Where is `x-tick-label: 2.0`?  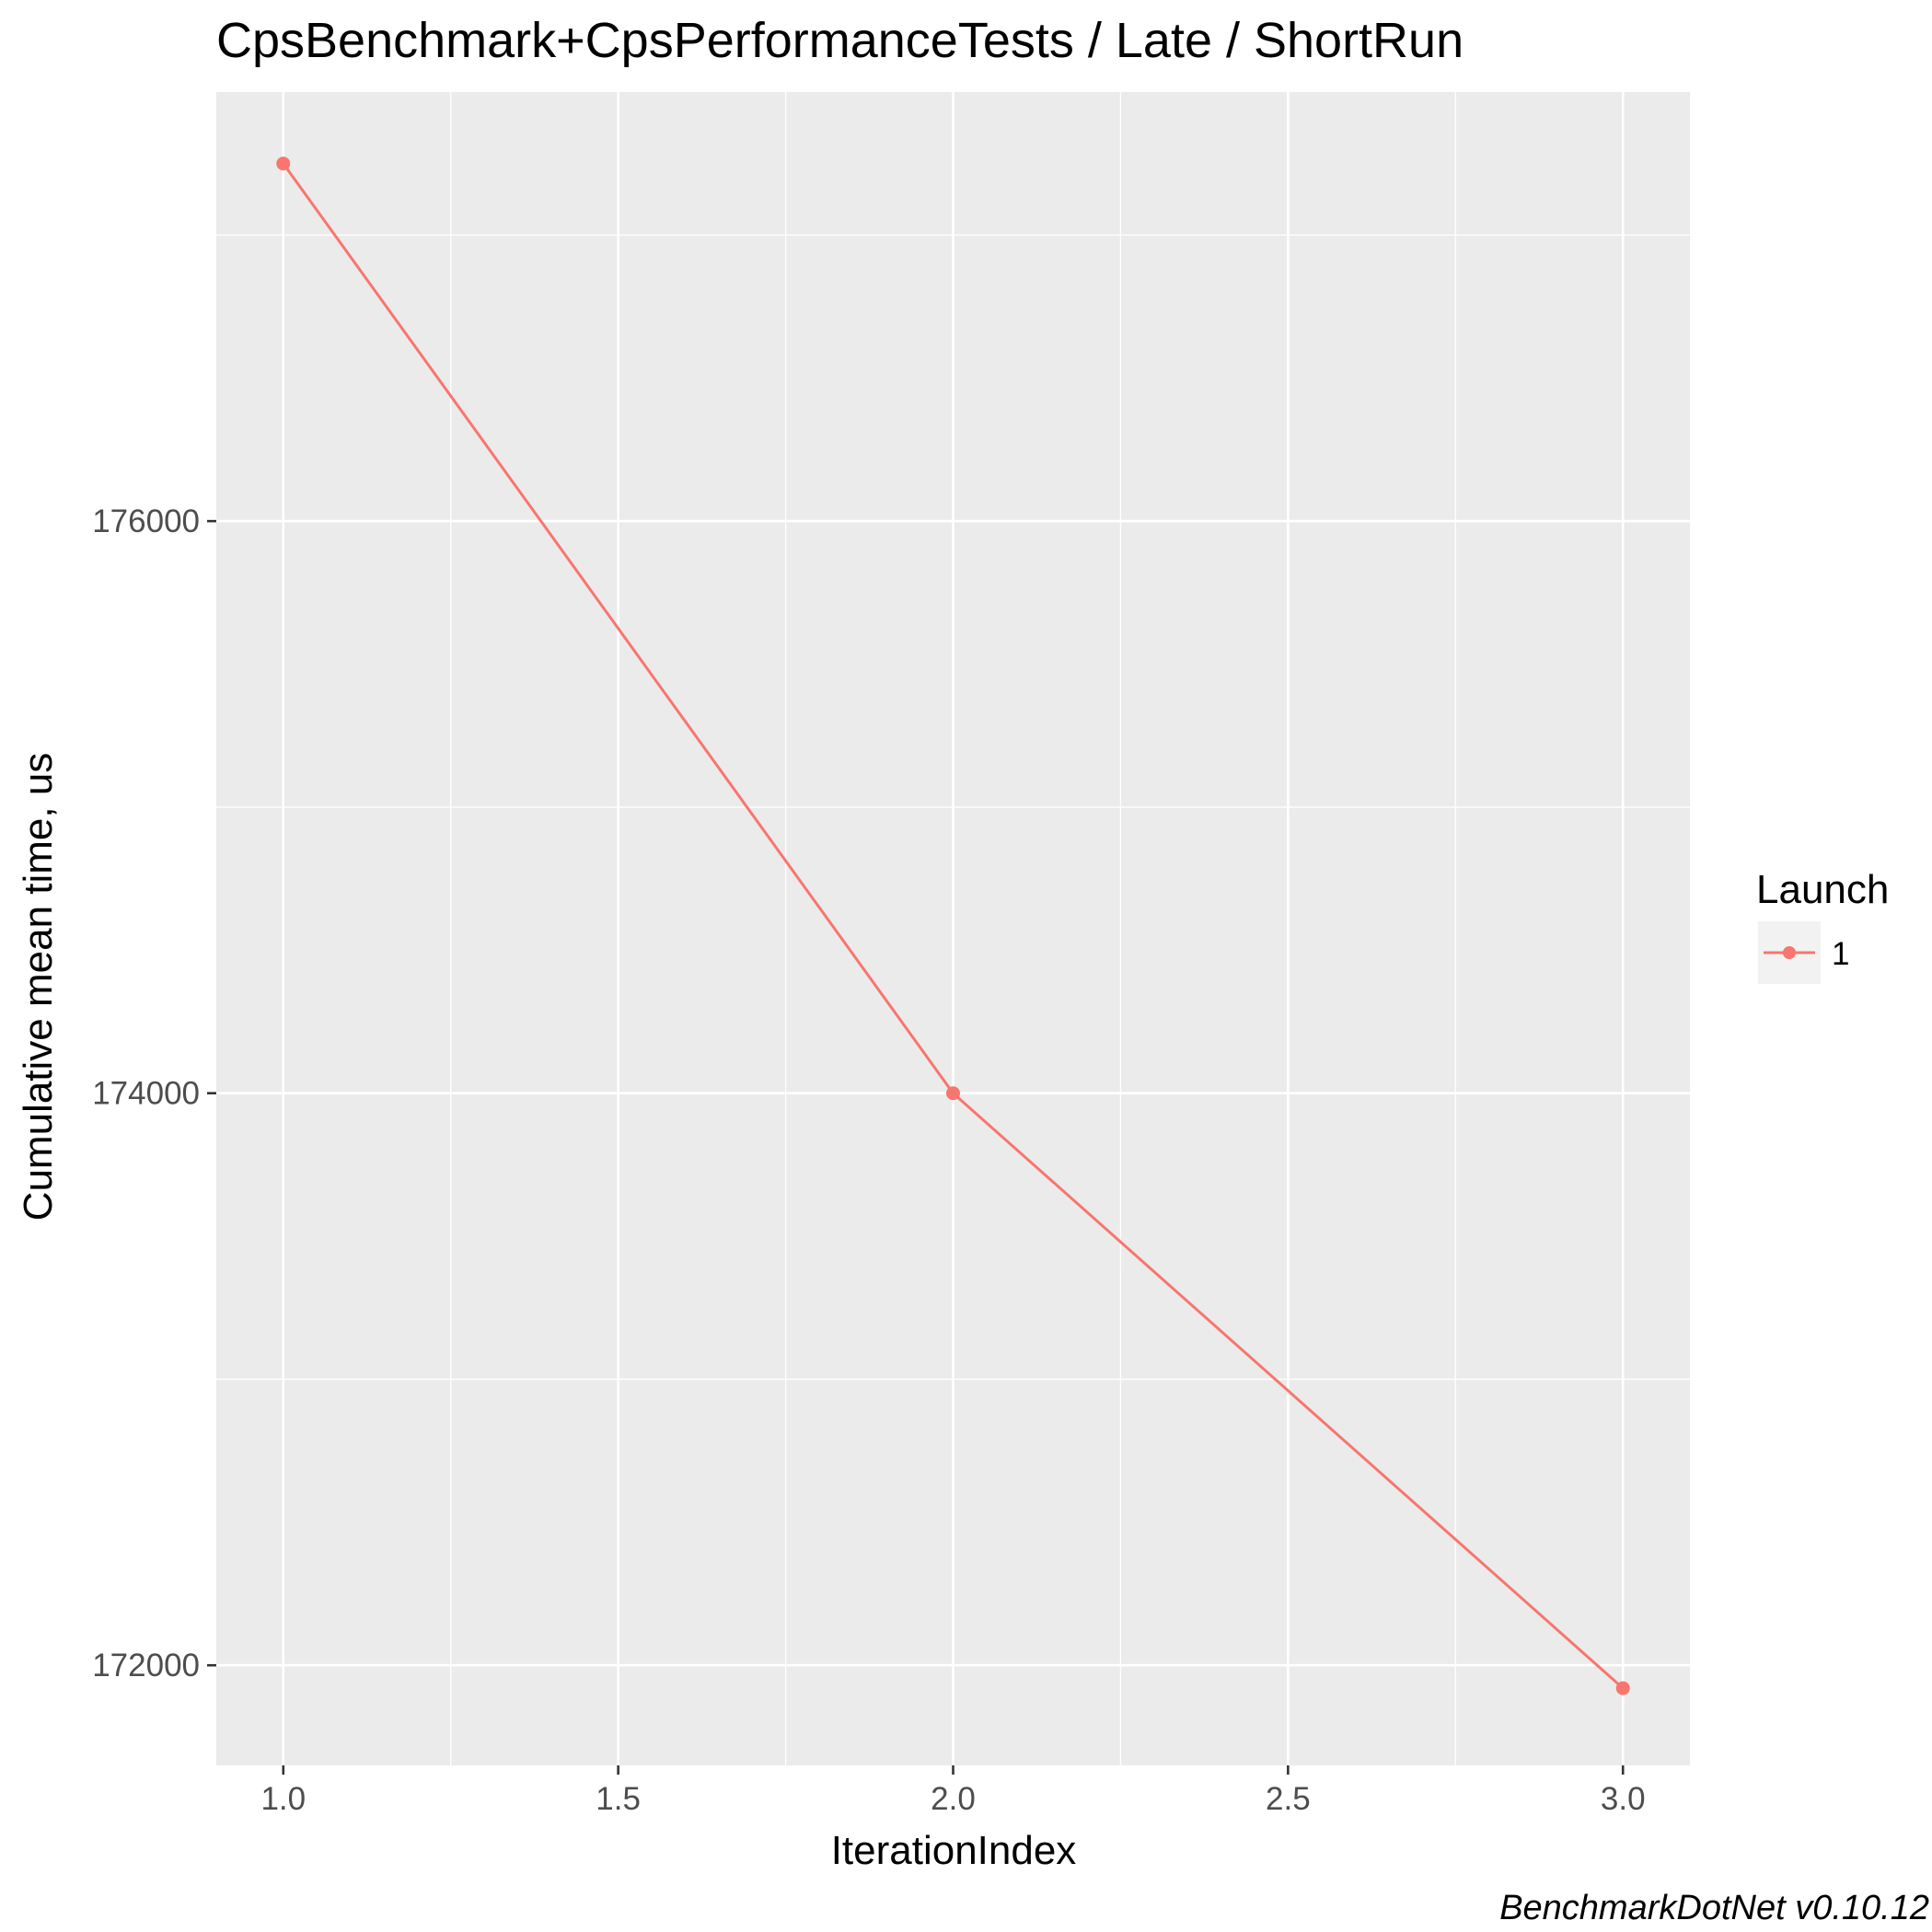 x-tick-label: 2.0 is located at coordinates (954, 1799).